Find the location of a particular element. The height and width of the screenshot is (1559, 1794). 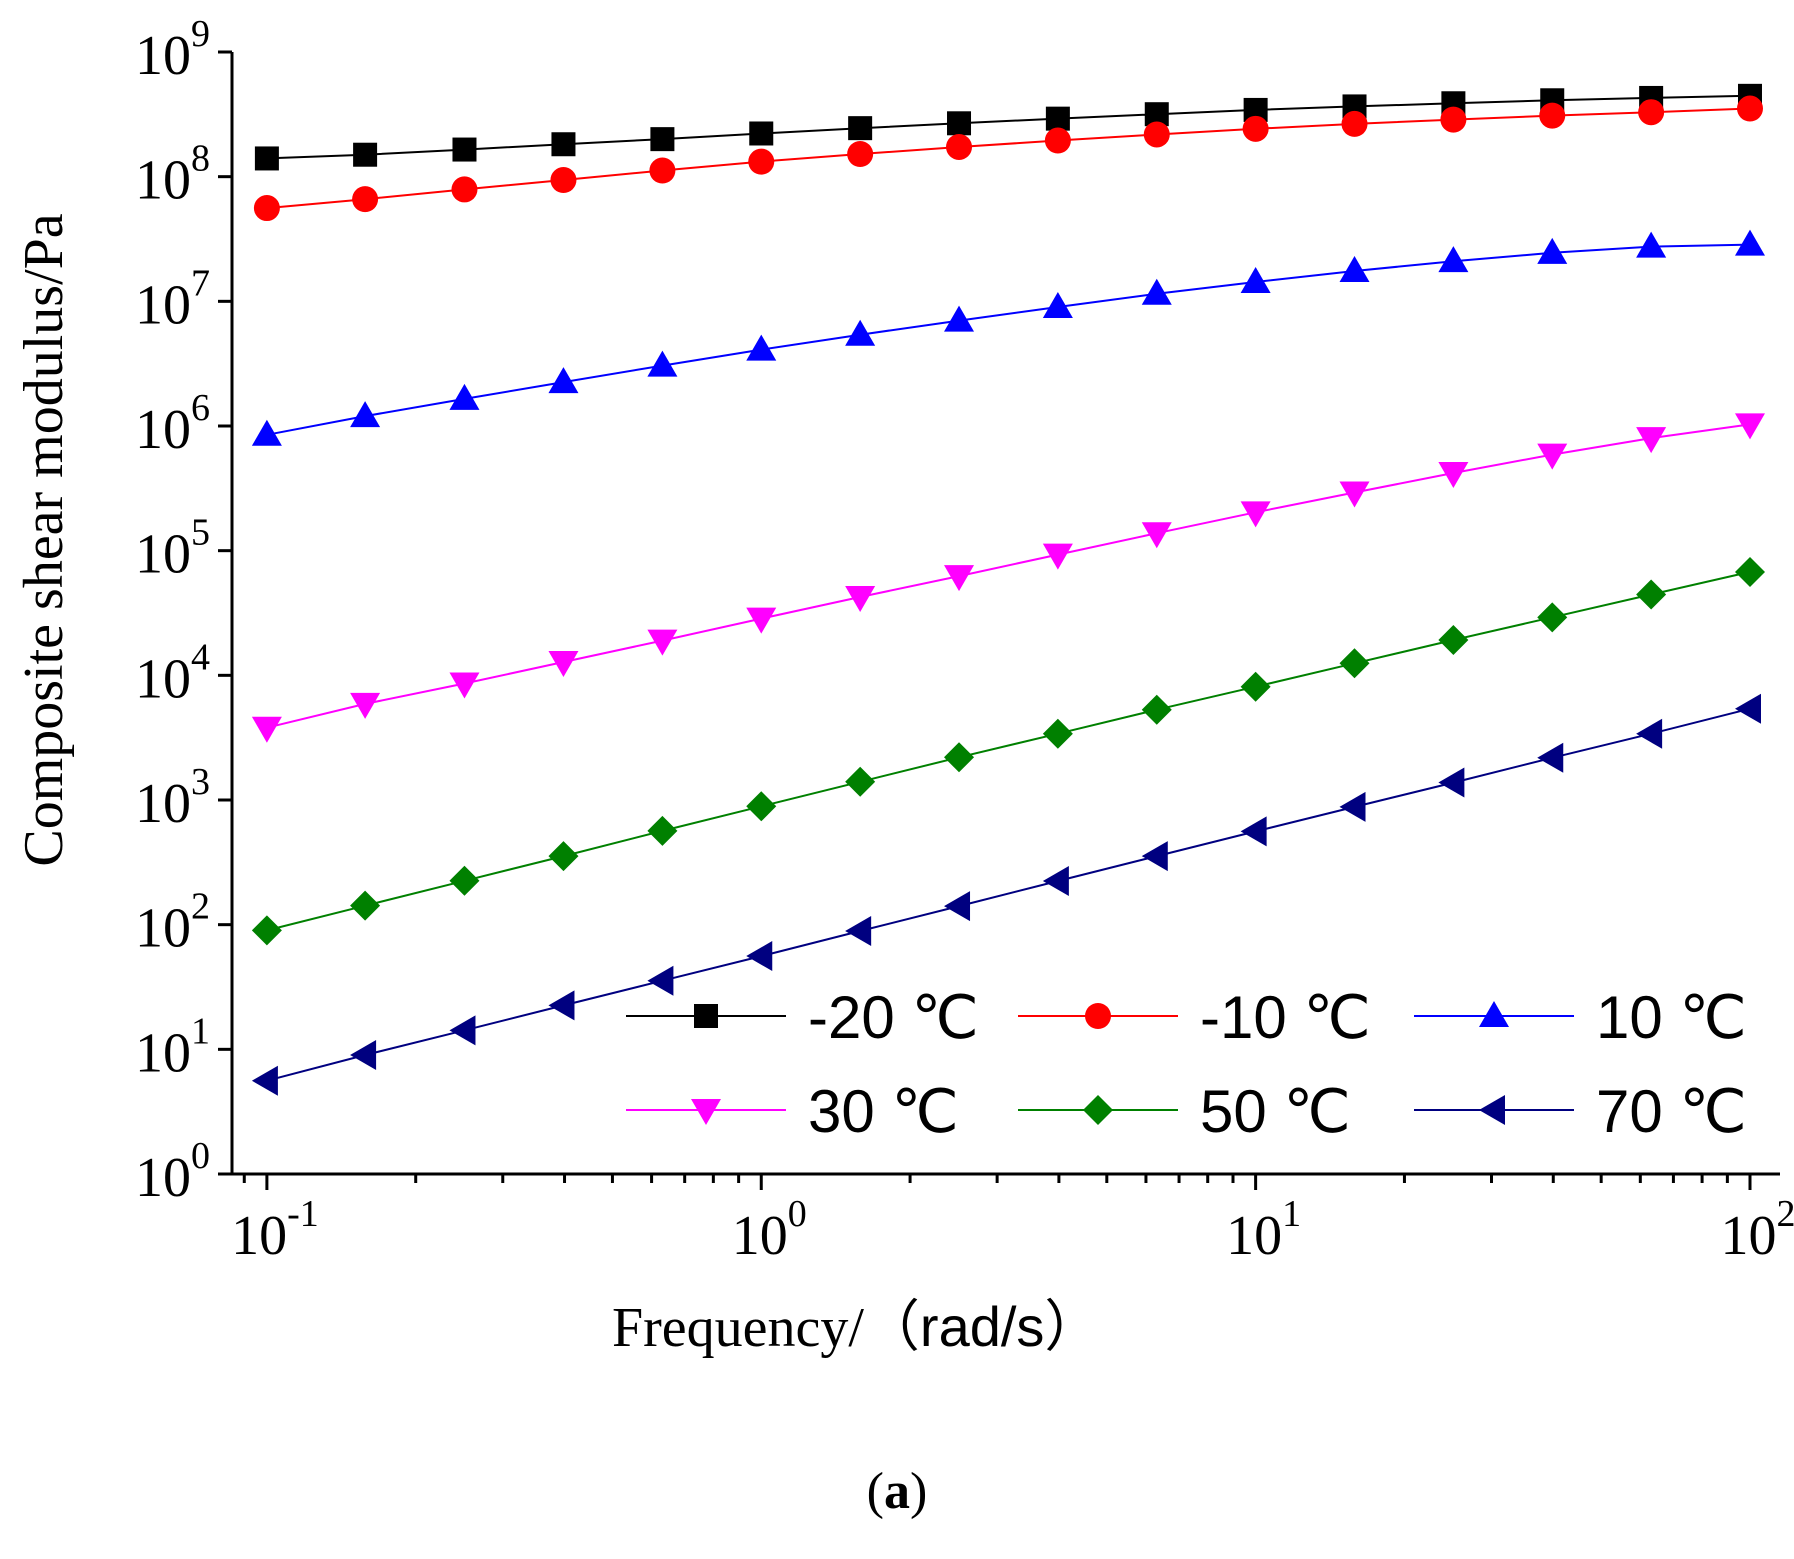

y-tick-label: 10⁹ is located at coordinates (172, 50).